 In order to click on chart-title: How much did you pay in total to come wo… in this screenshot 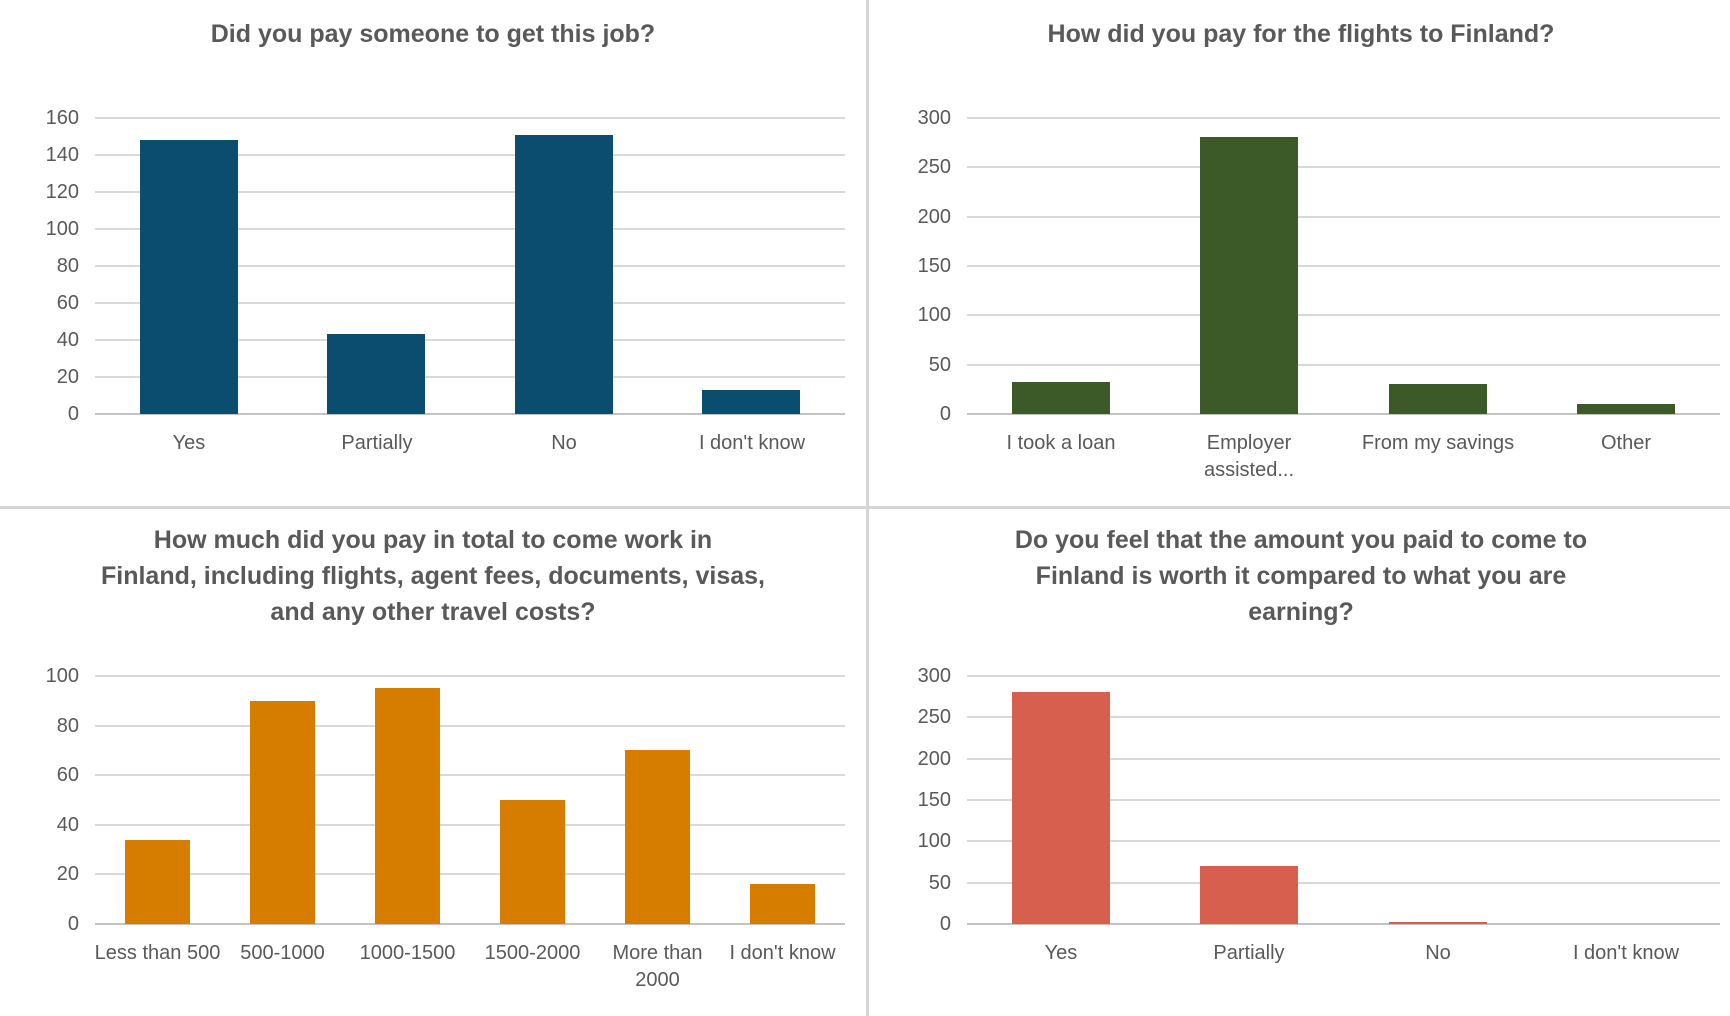, I will do `click(432, 576)`.